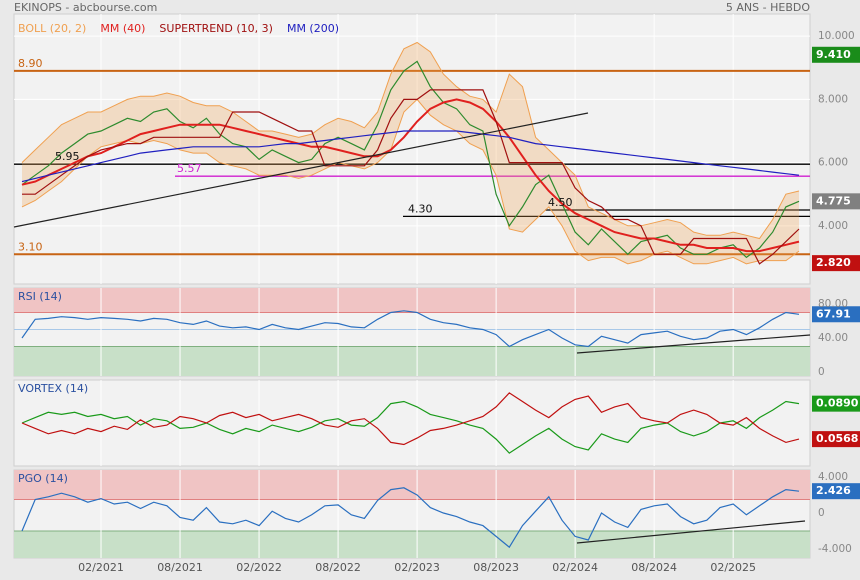 The width and height of the screenshot is (860, 580). I want to click on x-tick-label: 02/2021, so click(101, 567).